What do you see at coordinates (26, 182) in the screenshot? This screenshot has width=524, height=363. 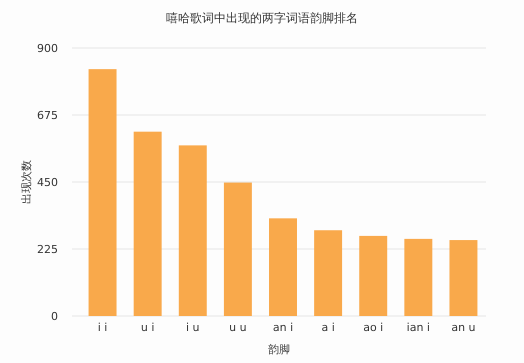 I see `y-axis-title: 出现次数` at bounding box center [26, 182].